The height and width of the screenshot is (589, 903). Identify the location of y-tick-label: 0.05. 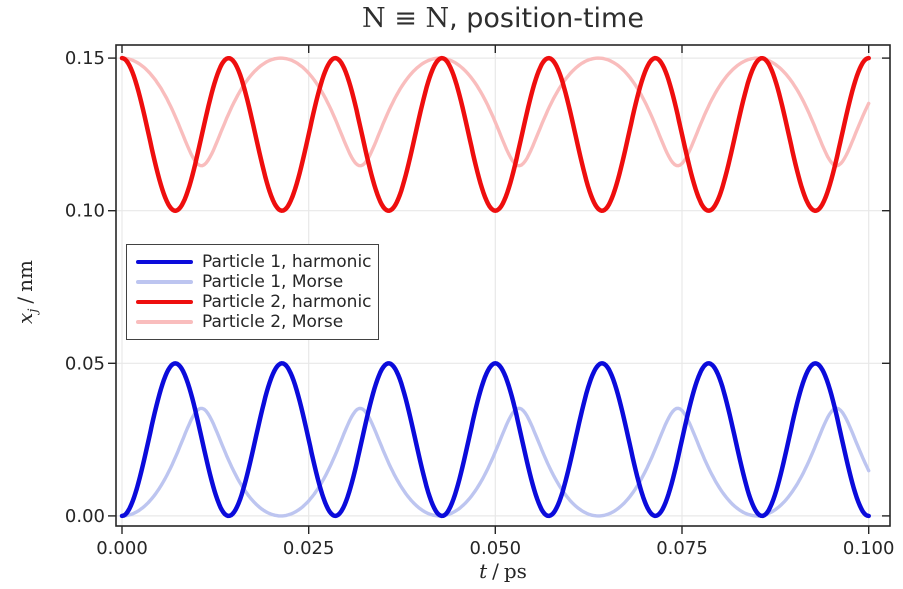
(85, 363).